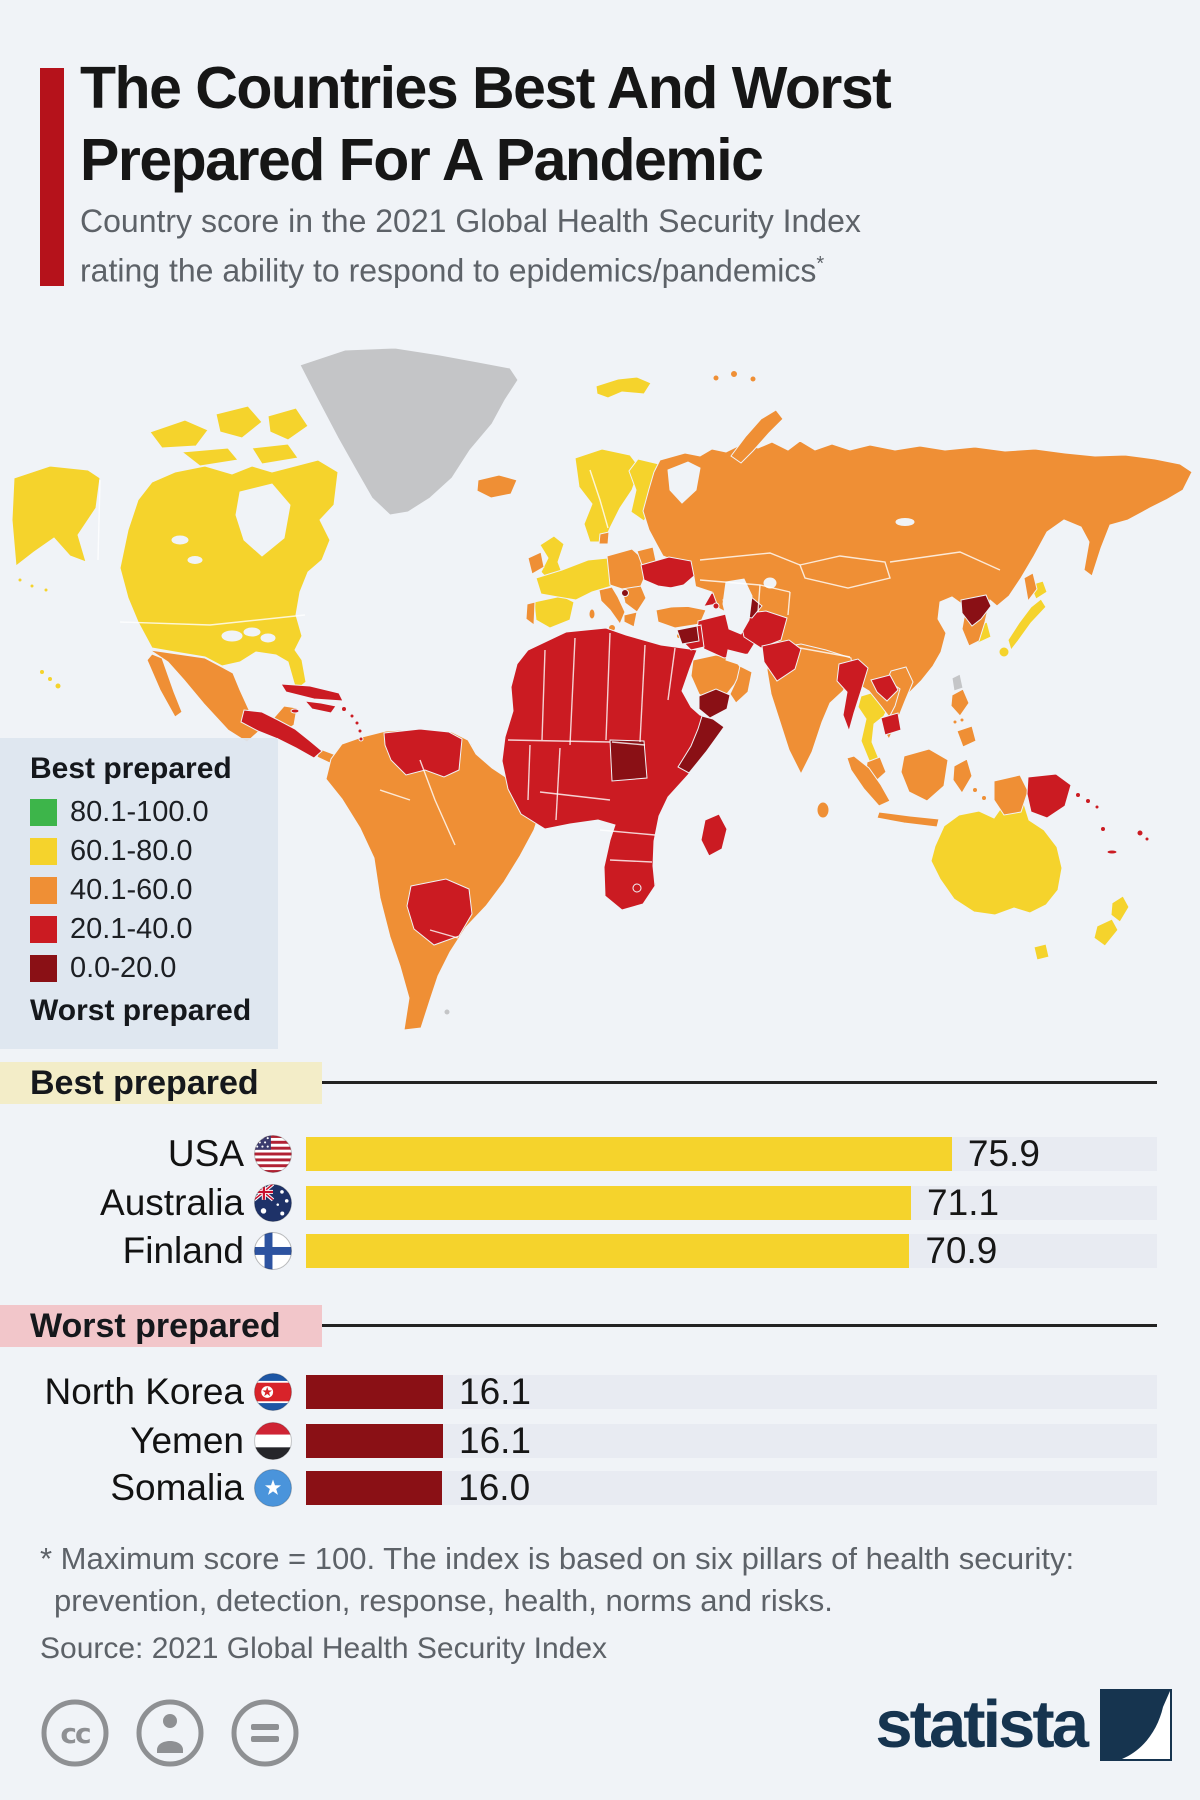 The height and width of the screenshot is (1800, 1200). I want to click on statista-branding: statista, so click(1023, 1725).